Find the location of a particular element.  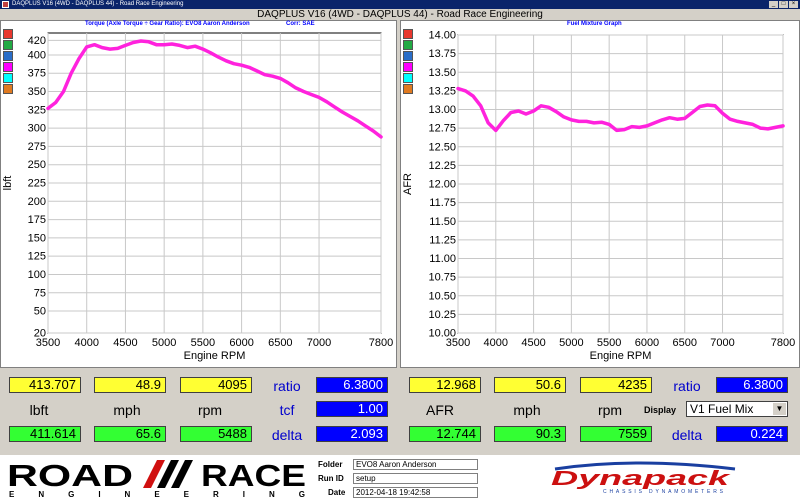

maximize-button: □ is located at coordinates (783, 4).